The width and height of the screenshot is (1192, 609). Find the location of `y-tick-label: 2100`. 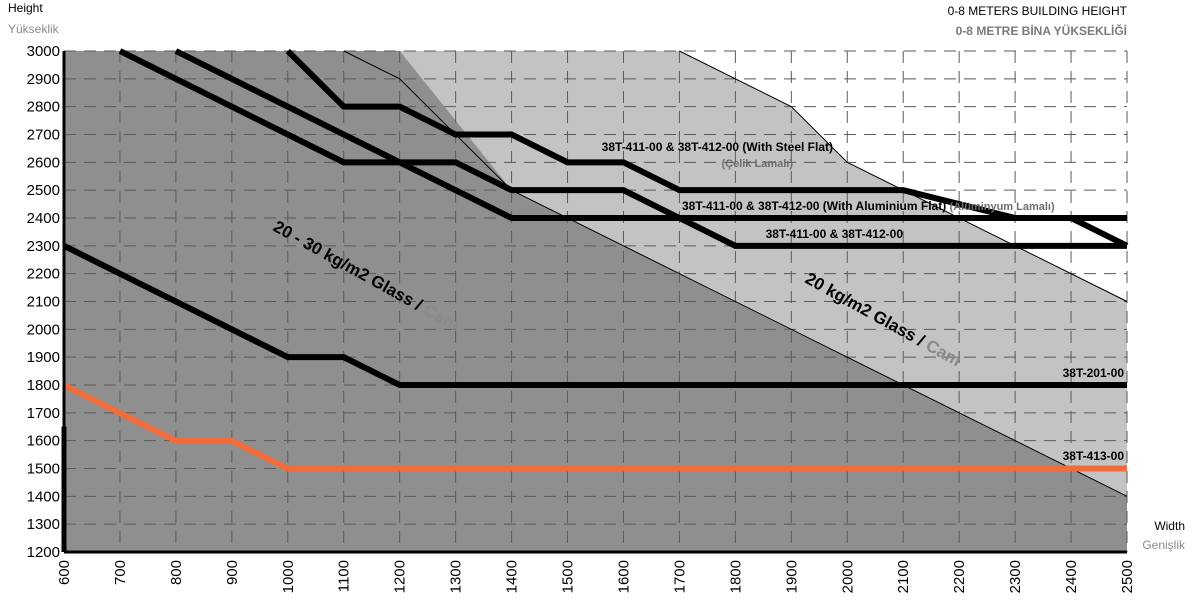

y-tick-label: 2100 is located at coordinates (43, 302).